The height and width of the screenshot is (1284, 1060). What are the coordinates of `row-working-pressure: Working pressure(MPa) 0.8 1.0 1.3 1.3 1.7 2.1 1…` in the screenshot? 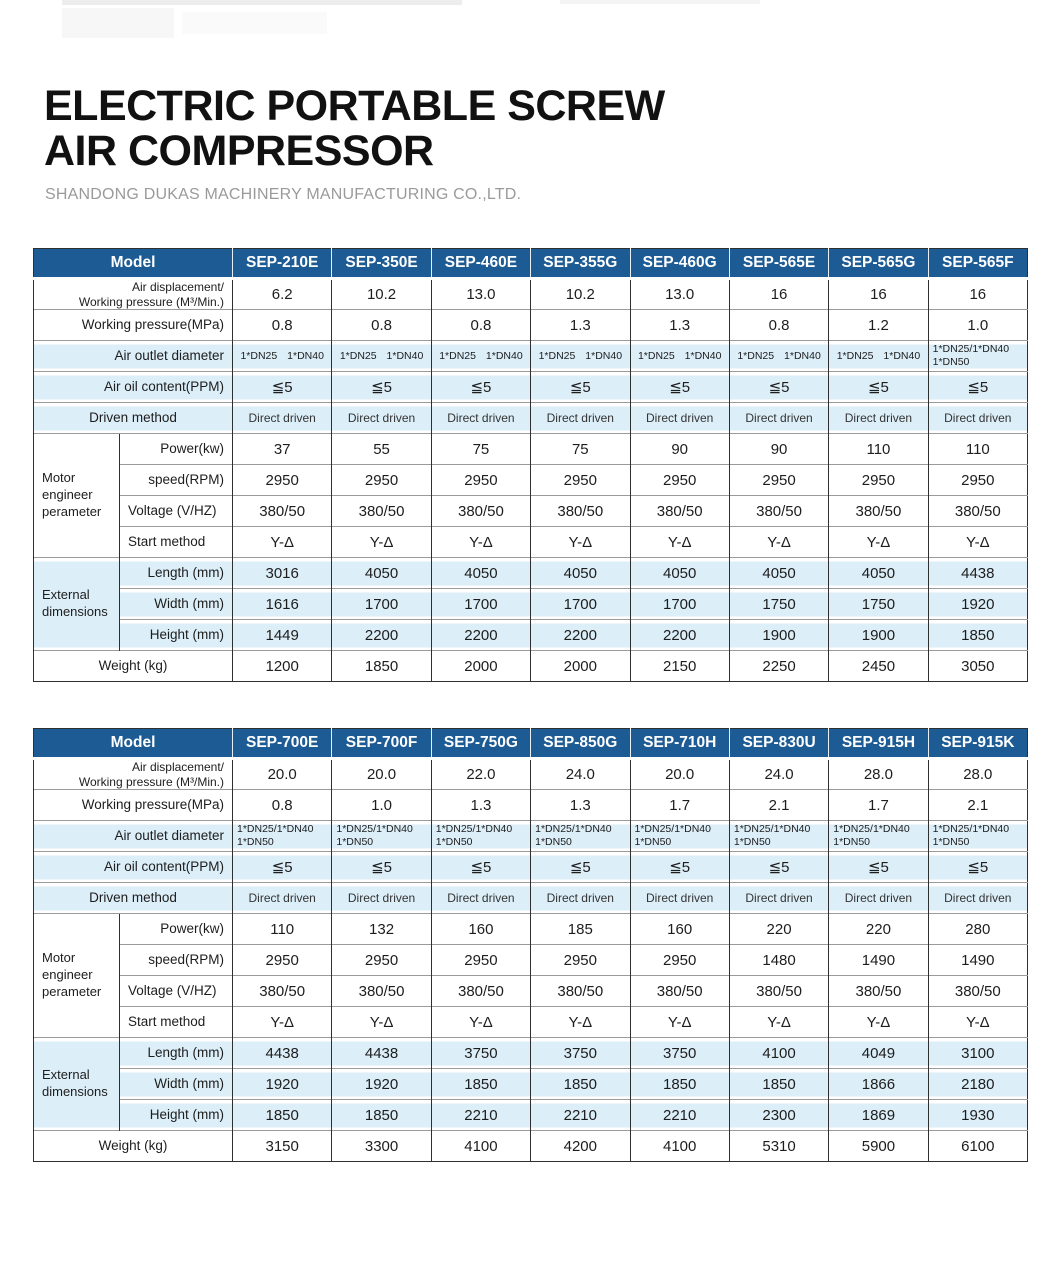 It's located at (530, 805).